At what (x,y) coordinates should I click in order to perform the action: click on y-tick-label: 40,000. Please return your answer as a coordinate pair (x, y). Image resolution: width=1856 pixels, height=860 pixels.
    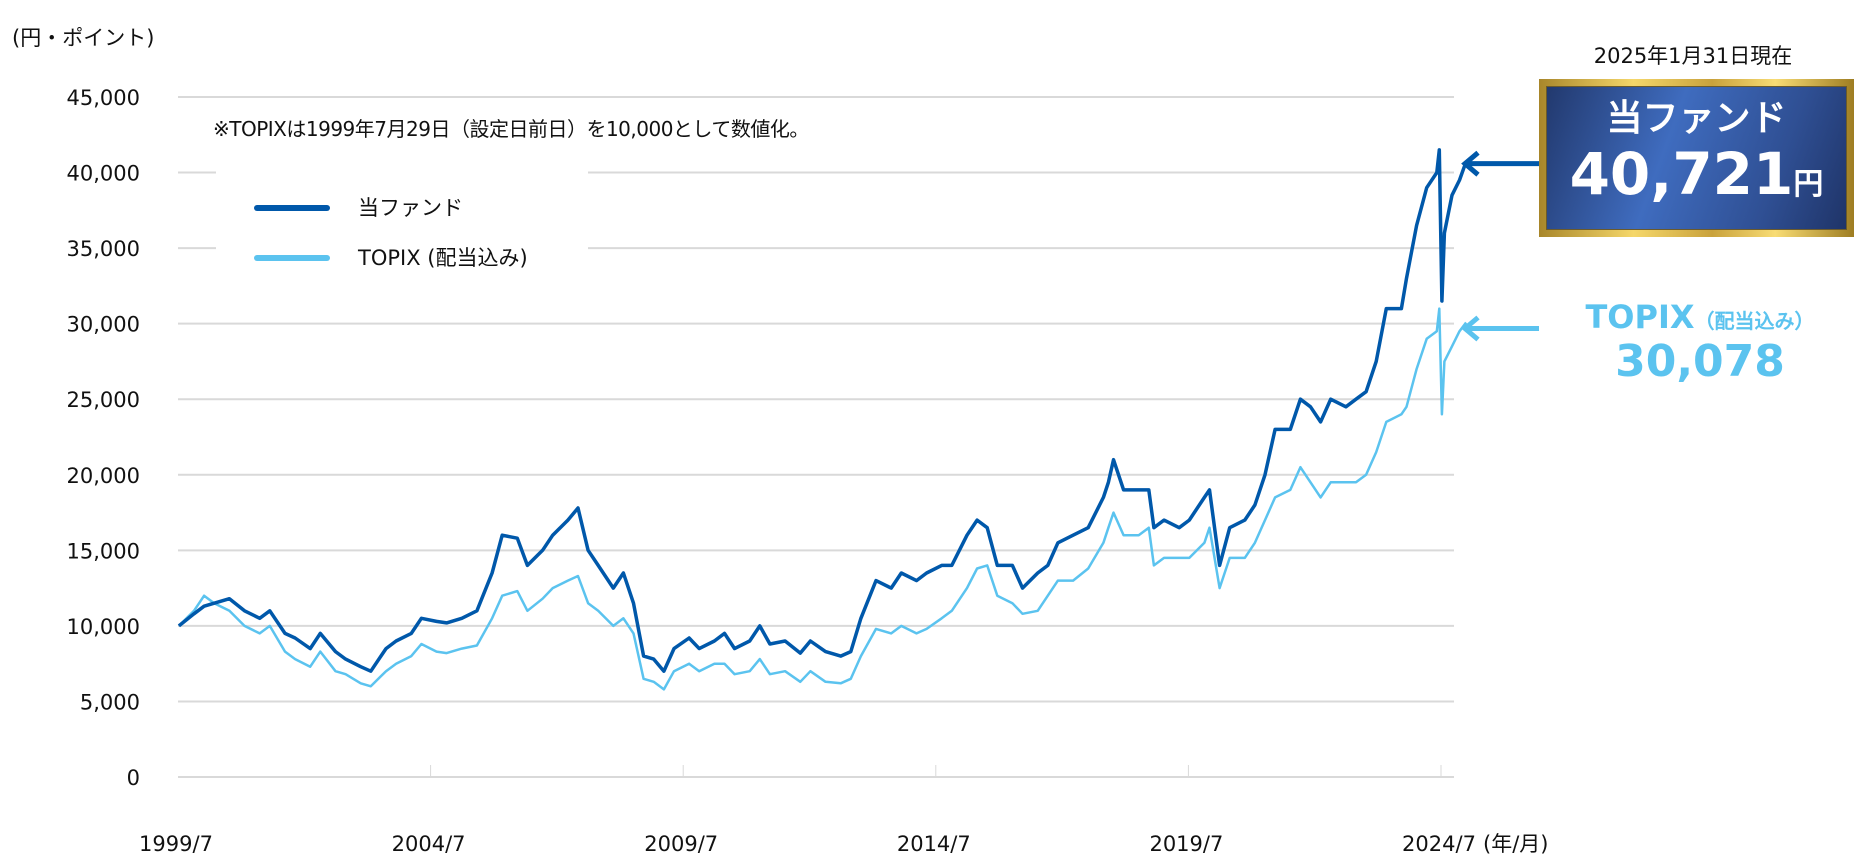
    Looking at the image, I should click on (103, 174).